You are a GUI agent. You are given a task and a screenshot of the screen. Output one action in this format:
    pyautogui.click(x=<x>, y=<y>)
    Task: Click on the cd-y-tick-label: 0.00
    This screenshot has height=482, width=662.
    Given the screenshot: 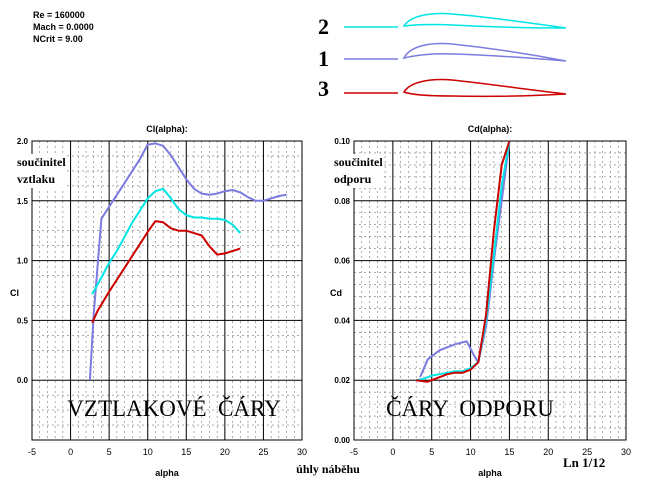 What is the action you would take?
    pyautogui.click(x=342, y=440)
    